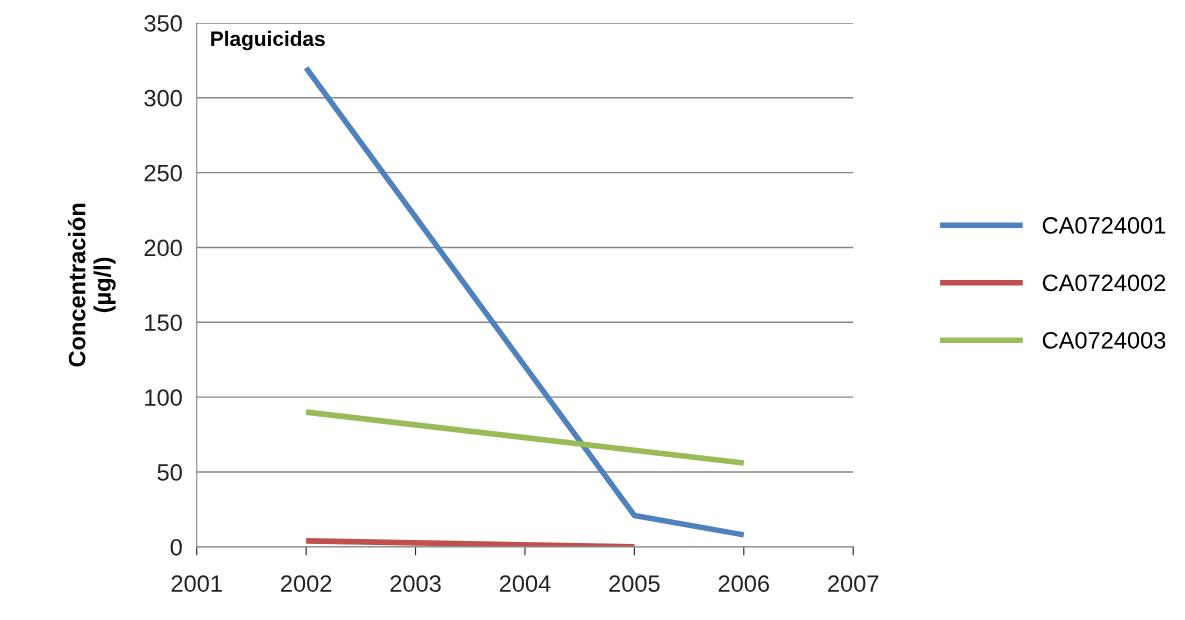 Image resolution: width=1185 pixels, height=620 pixels. What do you see at coordinates (91, 285) in the screenshot?
I see `y-axis-title: Concentración (µg/l)` at bounding box center [91, 285].